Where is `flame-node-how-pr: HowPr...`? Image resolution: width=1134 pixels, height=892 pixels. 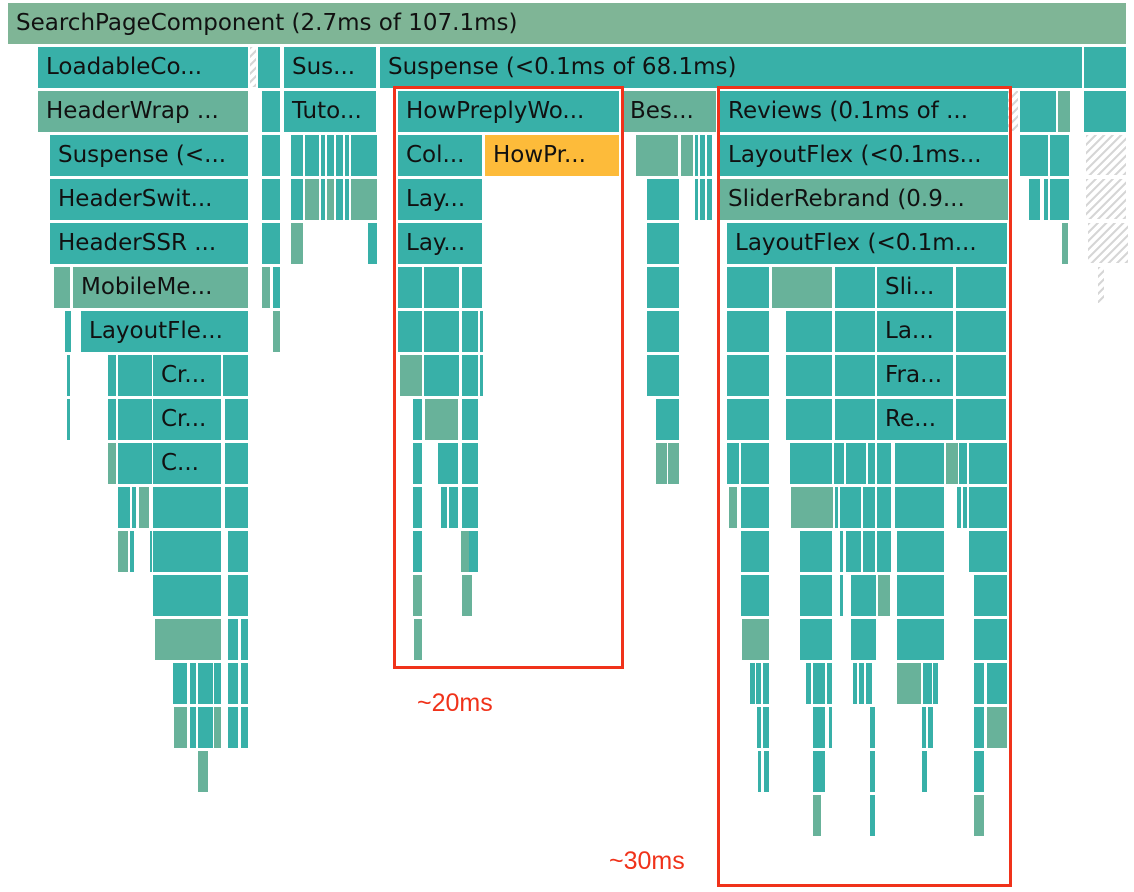 flame-node-how-pr: HowPr... is located at coordinates (552, 155).